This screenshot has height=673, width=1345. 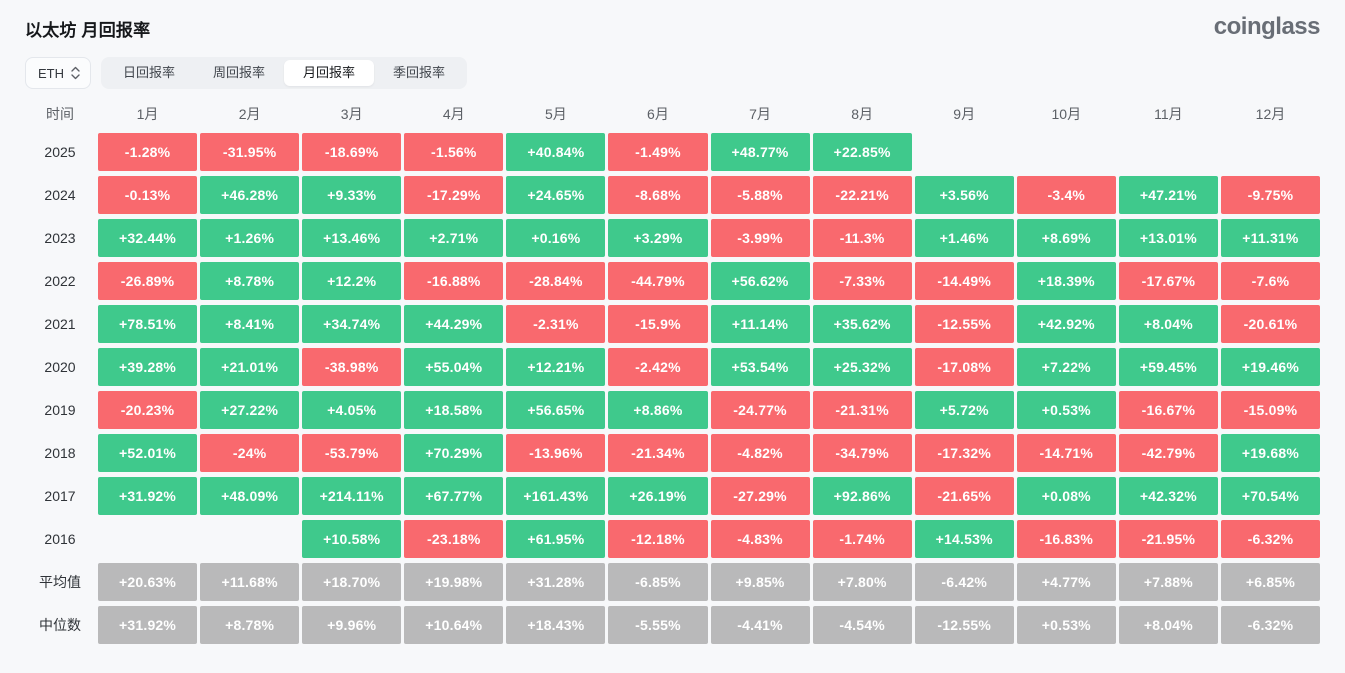 I want to click on row-label: 2024, so click(x=60, y=195).